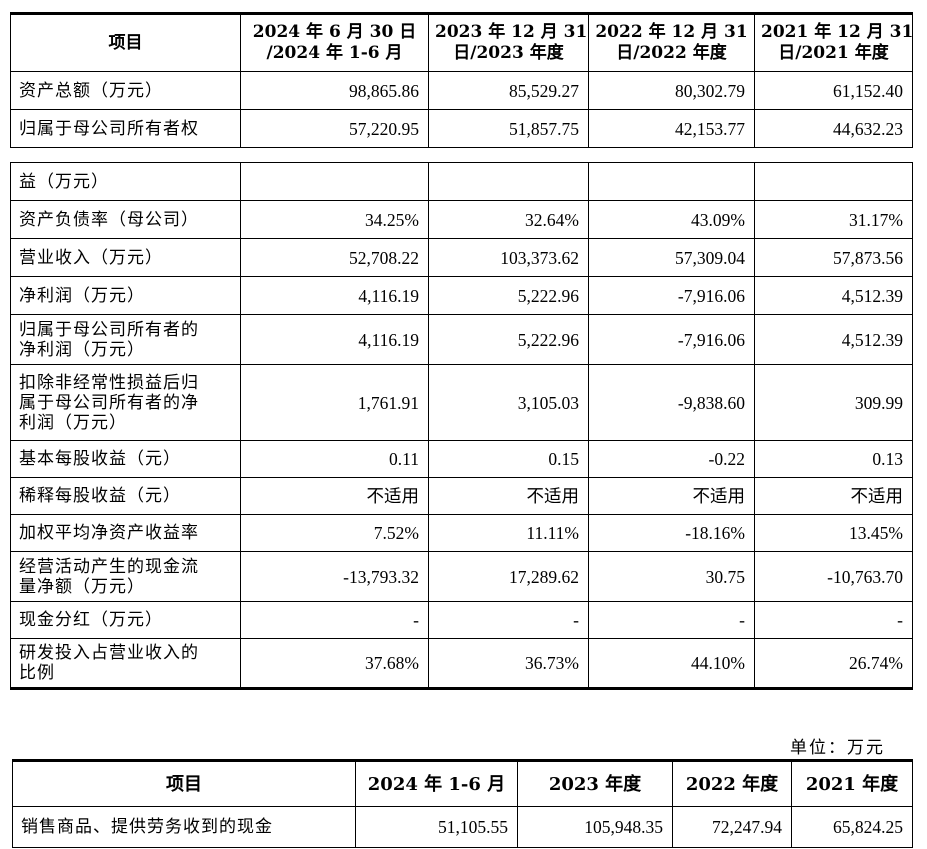  Describe the element at coordinates (334, 533) in the screenshot. I see `row-value: 7.52%` at that location.